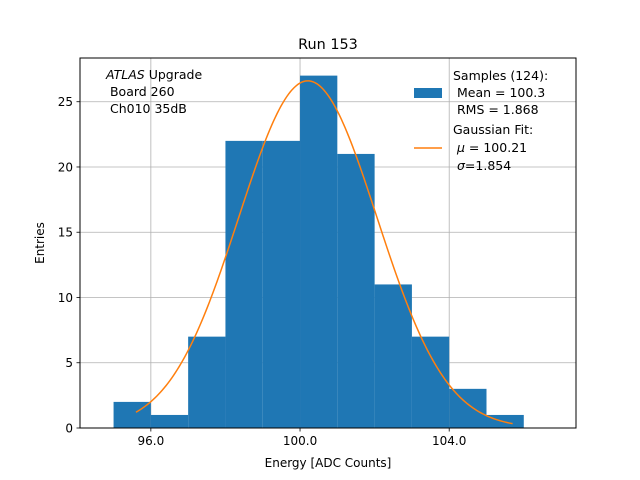 Image resolution: width=640 pixels, height=480 pixels. Describe the element at coordinates (500, 75) in the screenshot. I see `legend-samples-line1: Samples (124):` at that location.